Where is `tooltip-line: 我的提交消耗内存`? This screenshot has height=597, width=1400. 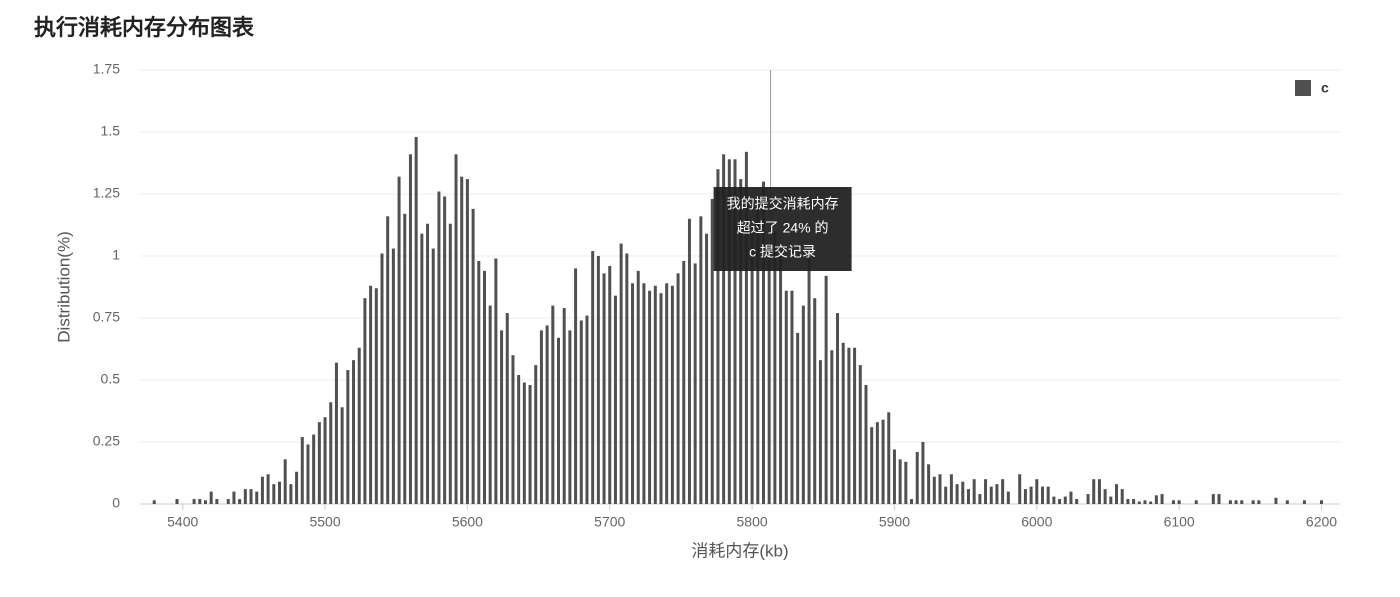 tooltip-line: 我的提交消耗内存 is located at coordinates (783, 204).